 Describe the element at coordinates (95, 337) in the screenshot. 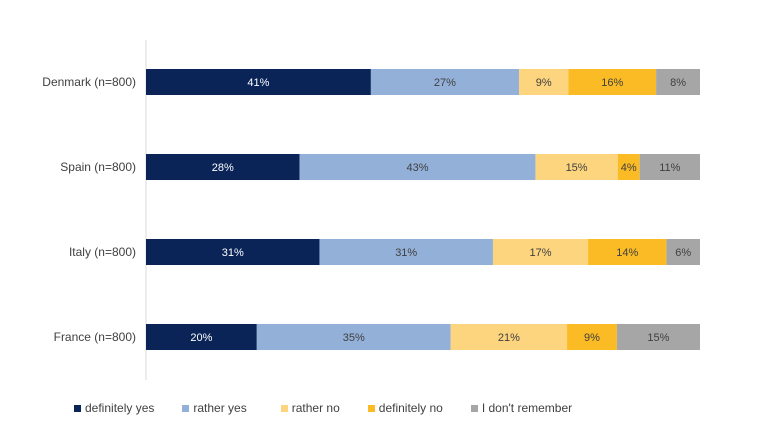

I see `category-label: France (n=800)` at that location.